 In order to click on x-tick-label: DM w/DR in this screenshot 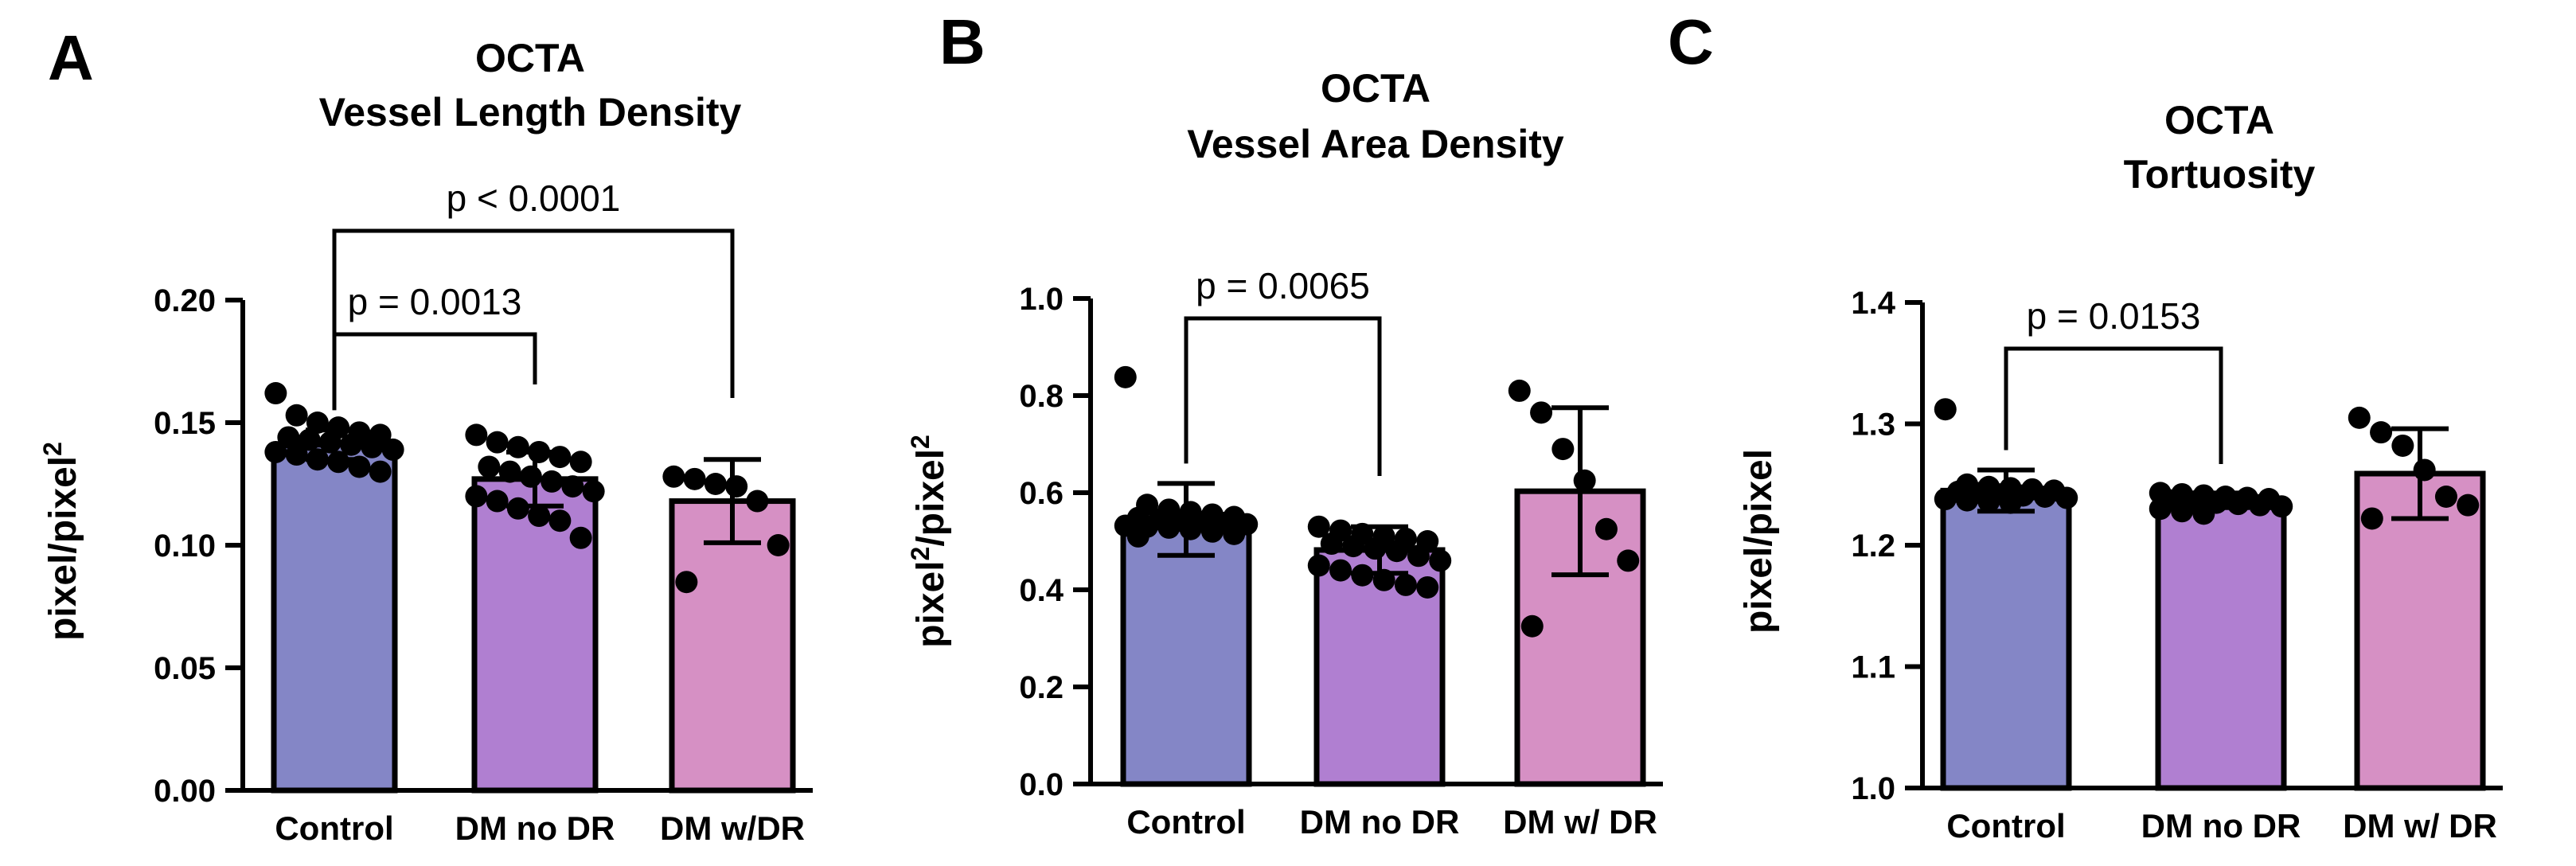, I will do `click(732, 828)`.